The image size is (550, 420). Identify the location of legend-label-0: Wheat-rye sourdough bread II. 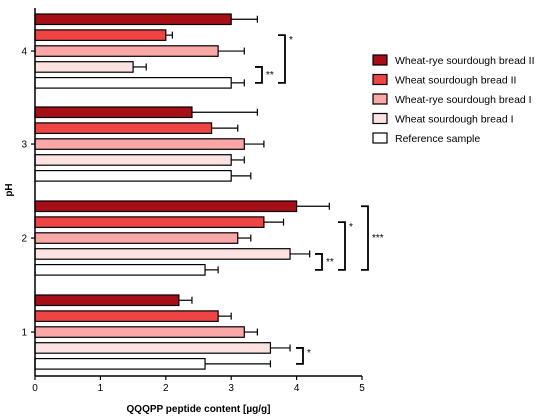
(465, 61).